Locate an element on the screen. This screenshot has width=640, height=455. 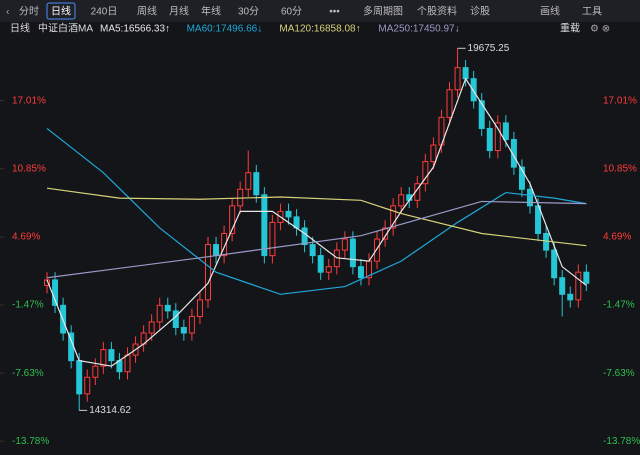
toolbar-bg is located at coordinates (320, 11).